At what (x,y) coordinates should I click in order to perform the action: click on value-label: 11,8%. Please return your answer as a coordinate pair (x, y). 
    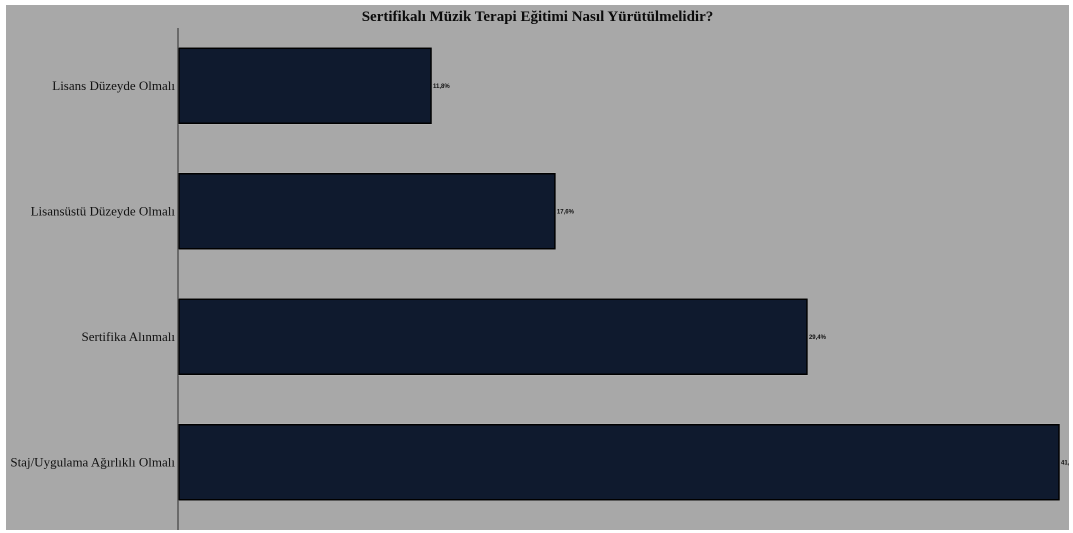
    Looking at the image, I should click on (441, 87).